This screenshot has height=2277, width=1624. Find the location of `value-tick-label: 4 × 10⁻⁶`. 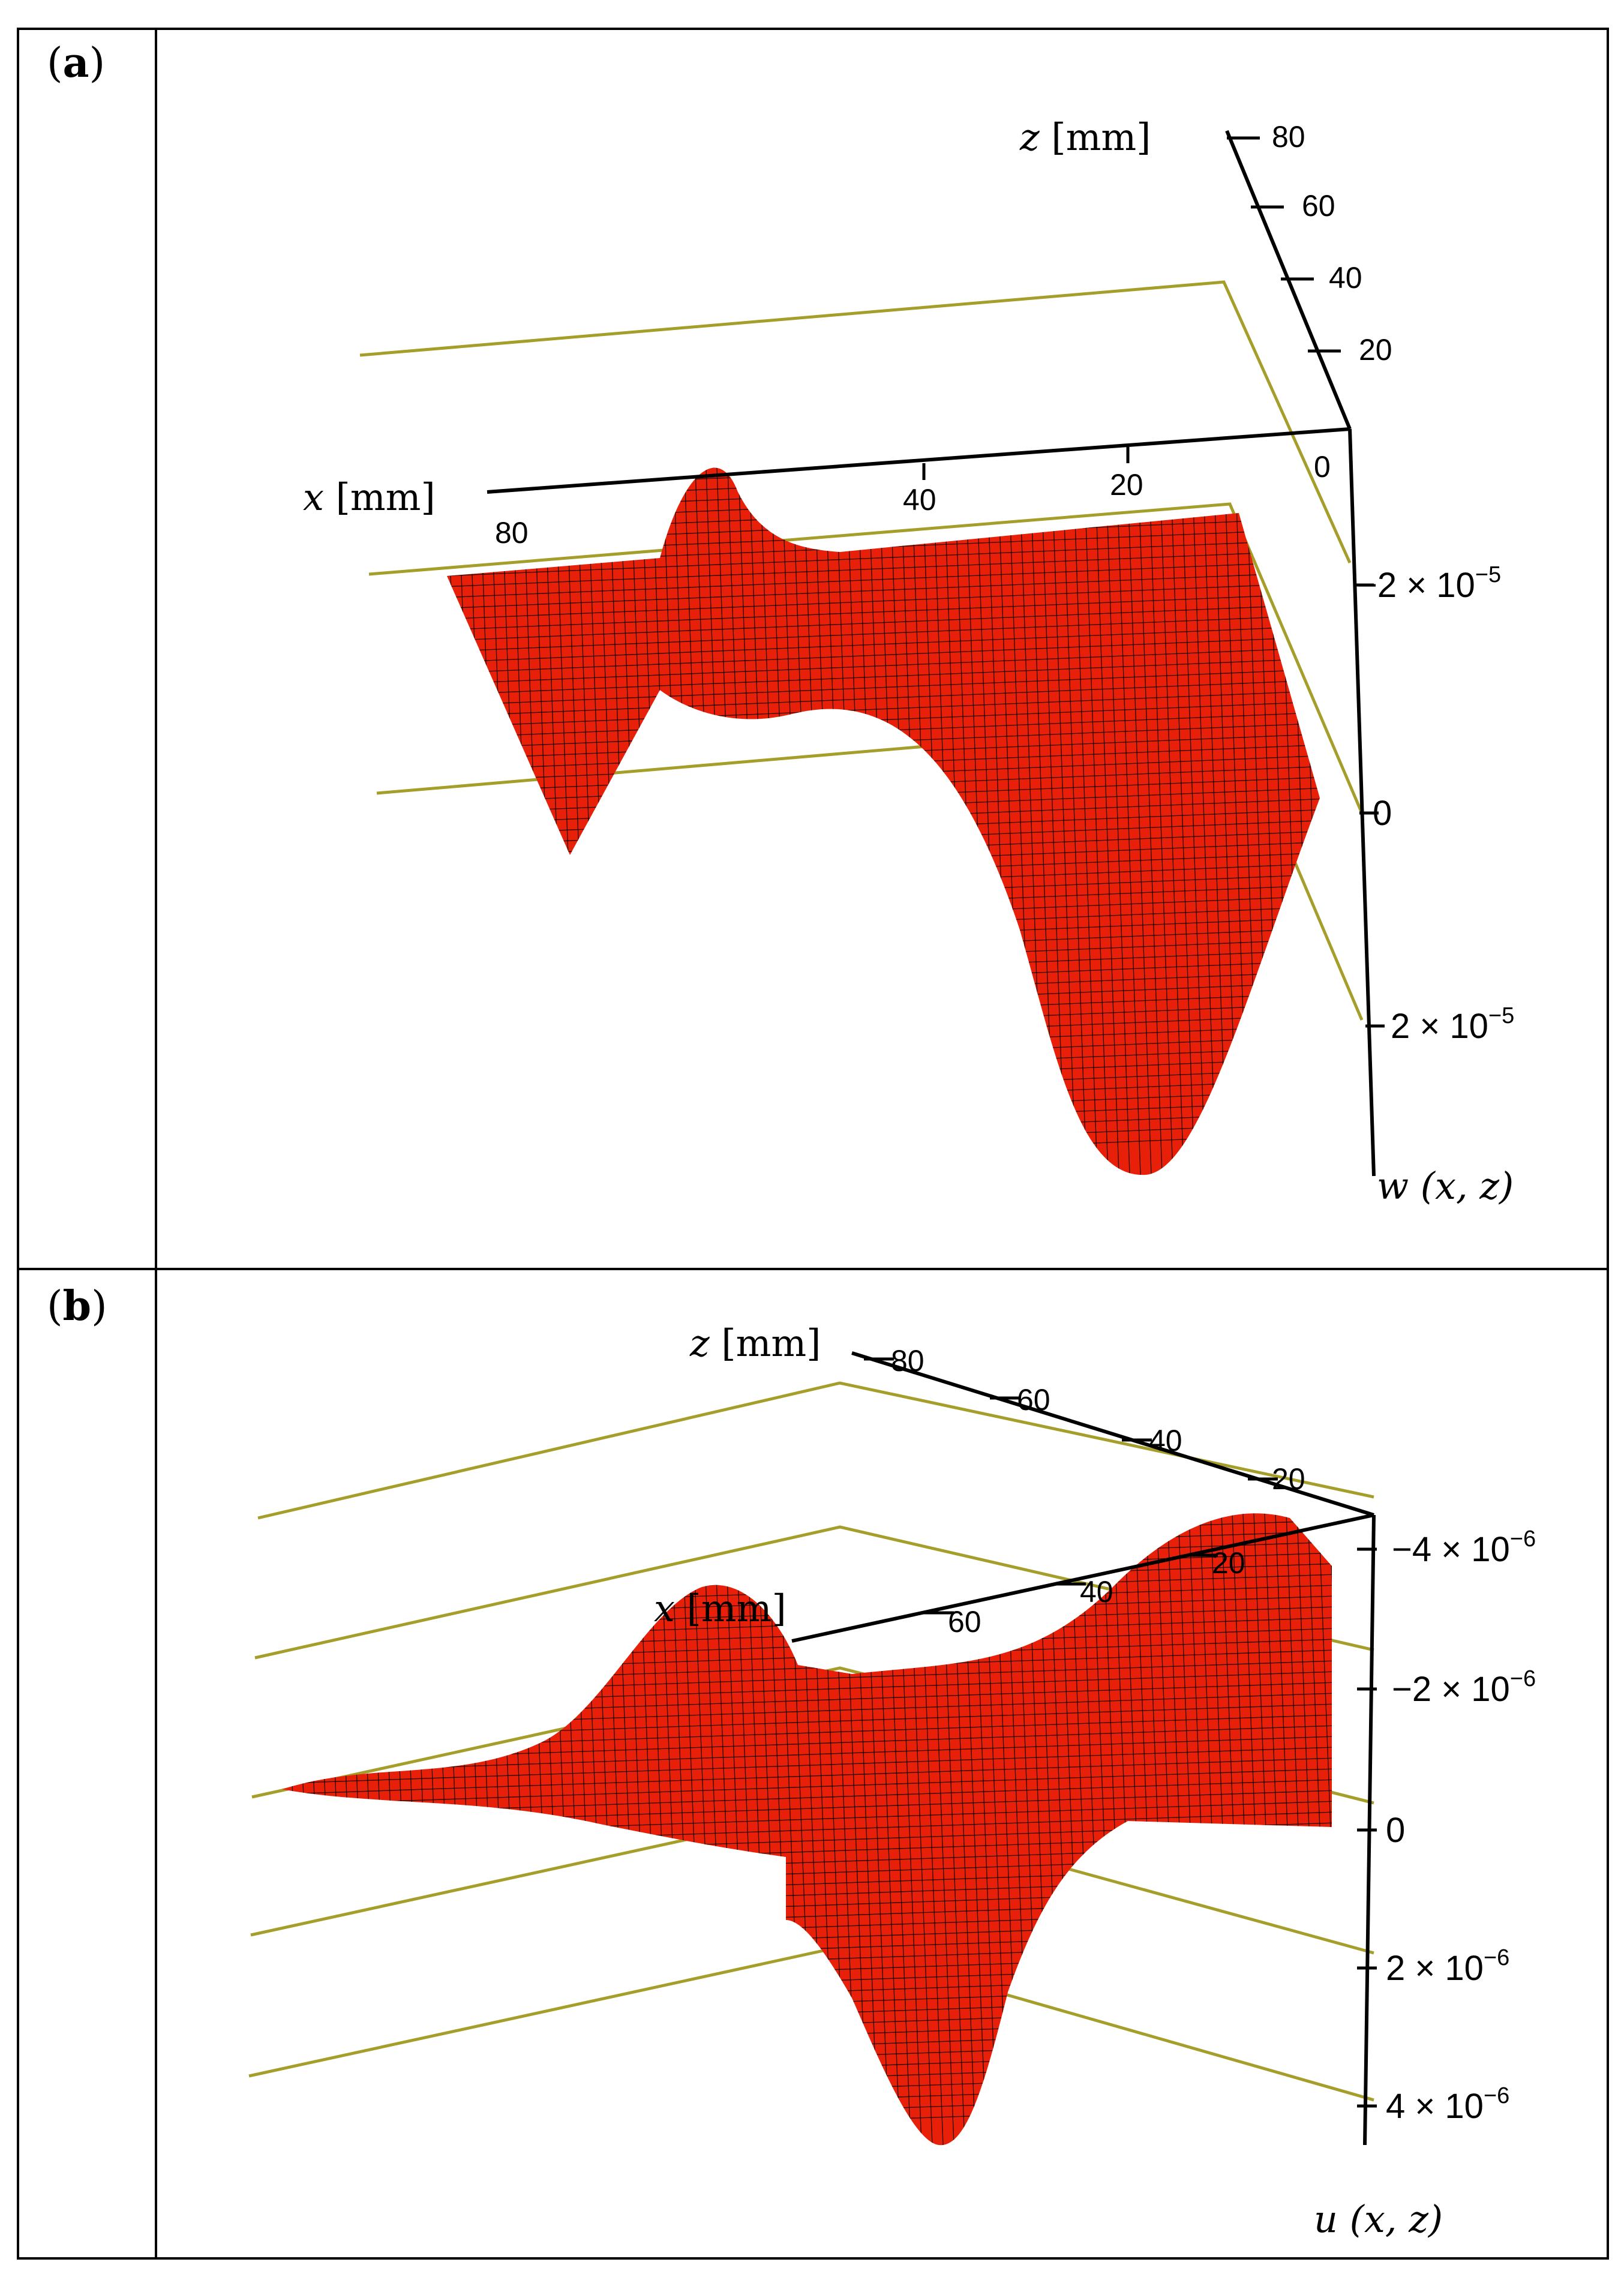

value-tick-label: 4 × 10⁻⁶ is located at coordinates (1447, 2104).